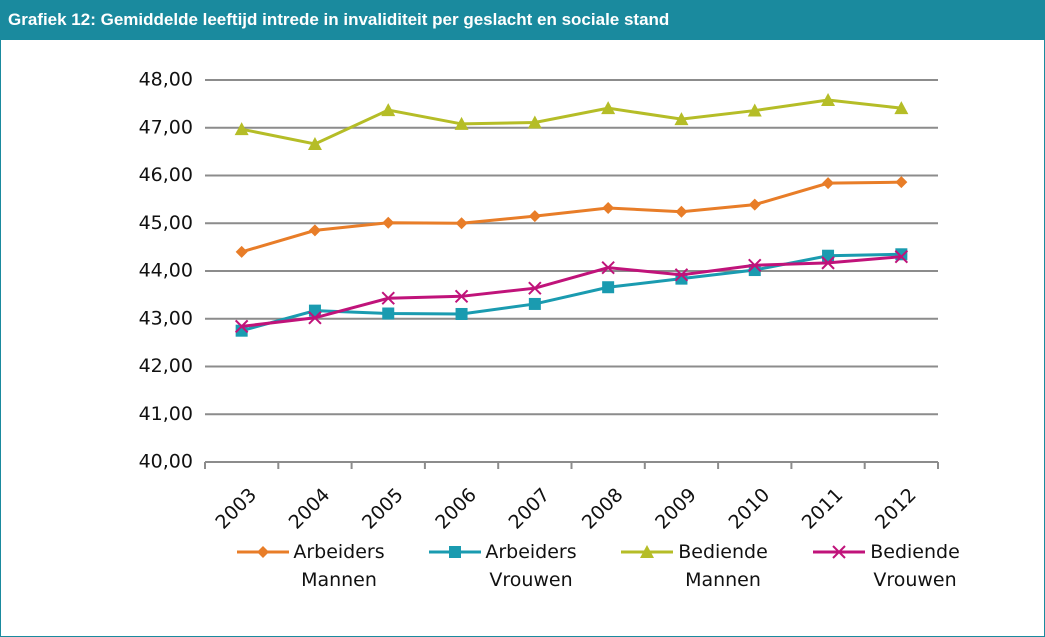 The width and height of the screenshot is (1045, 637). Describe the element at coordinates (166, 223) in the screenshot. I see `y-tick-label: 45,00` at that location.